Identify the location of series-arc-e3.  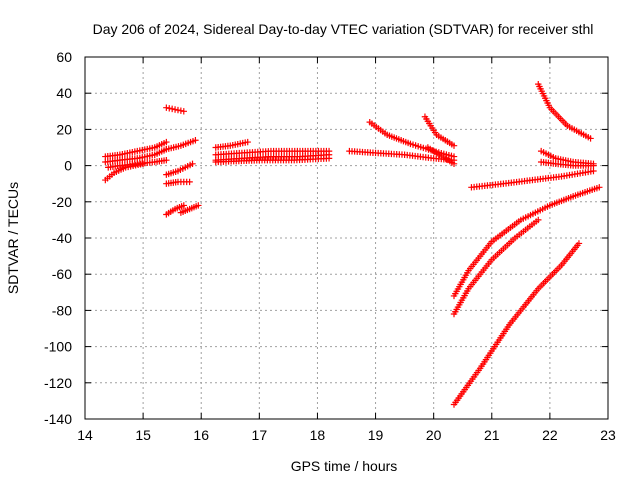
(496, 267).